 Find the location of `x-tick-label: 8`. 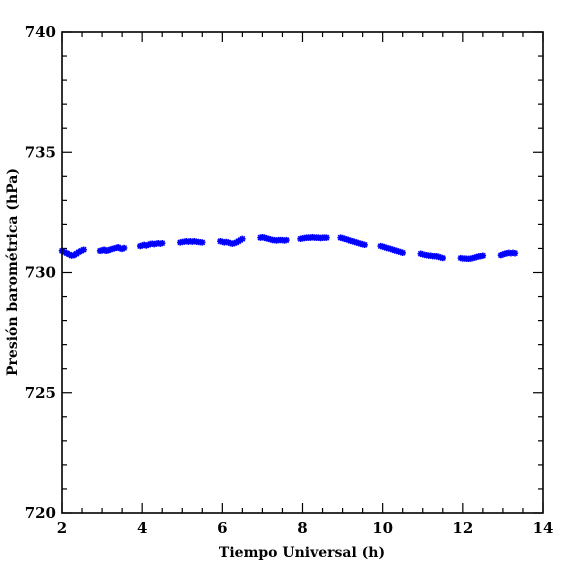

x-tick-label: 8 is located at coordinates (302, 528).